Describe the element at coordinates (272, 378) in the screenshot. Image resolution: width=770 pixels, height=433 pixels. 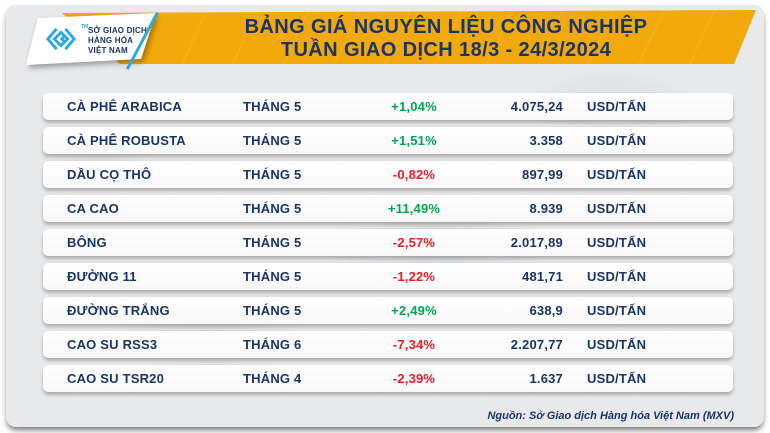
I see `contract-month: THÁNG 4` at that location.